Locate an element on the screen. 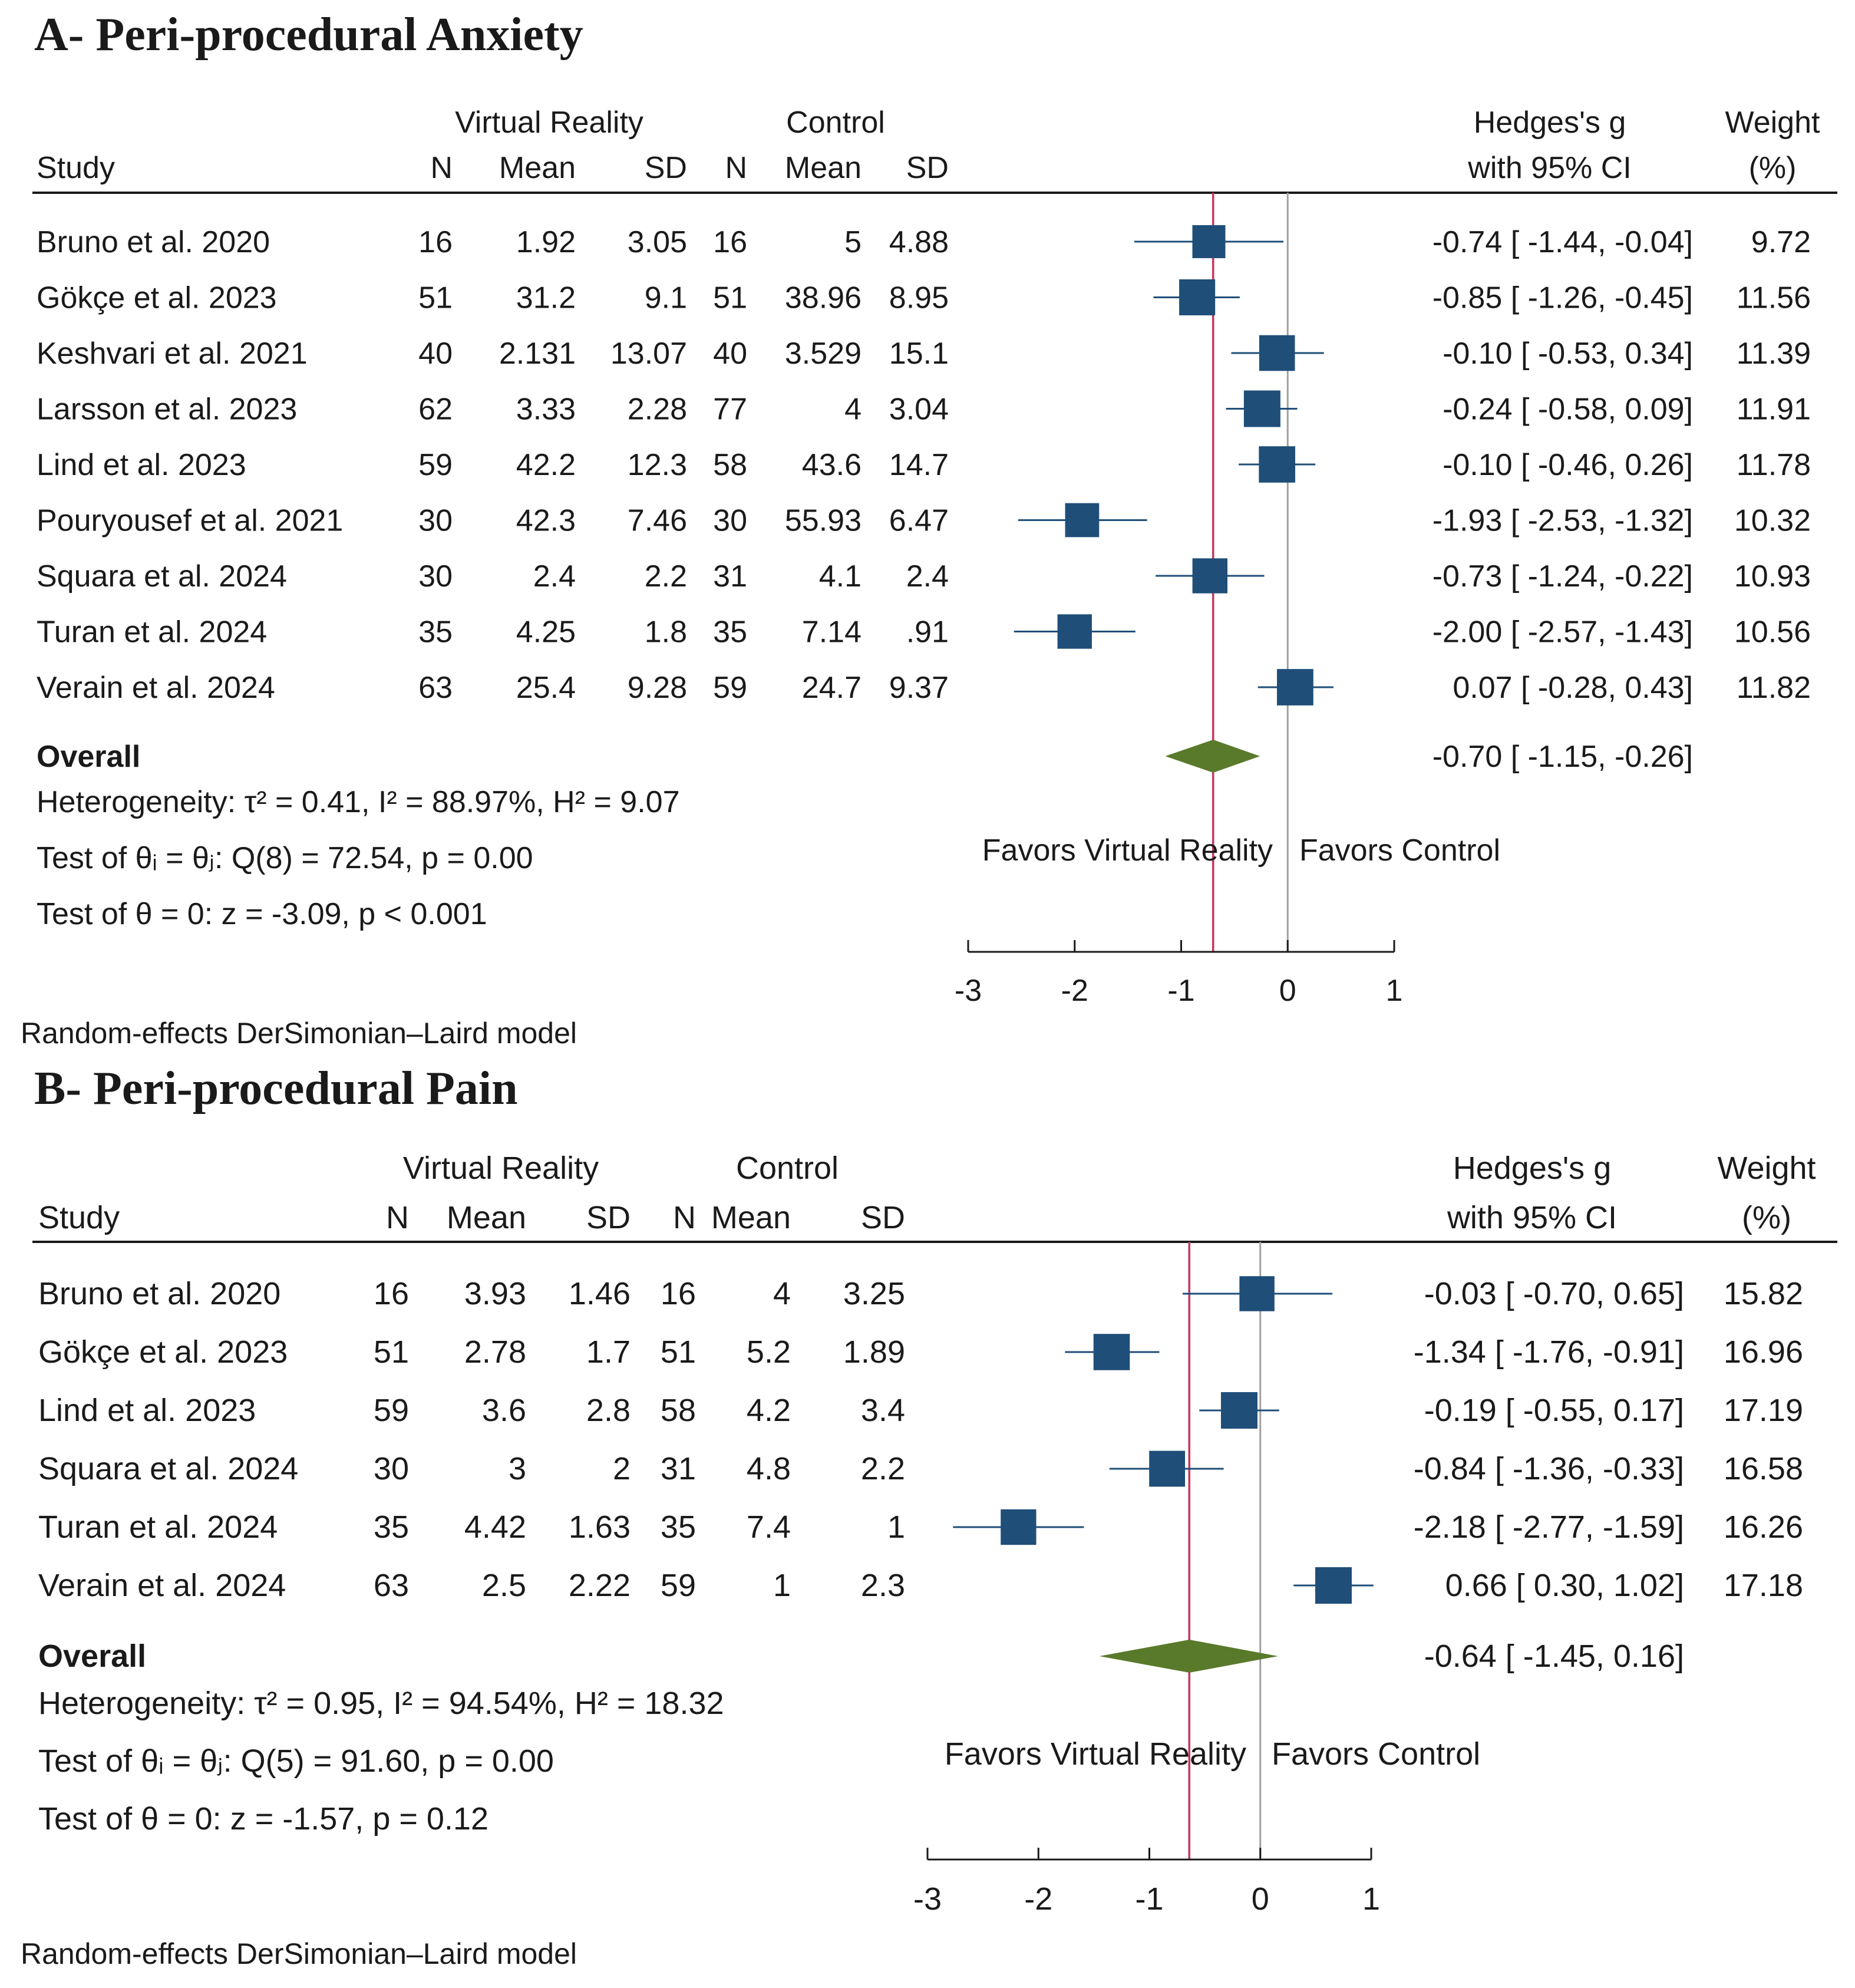 Image resolution: width=1855 pixels, height=1988 pixels. control-sd: 3.04 is located at coordinates (919, 410).